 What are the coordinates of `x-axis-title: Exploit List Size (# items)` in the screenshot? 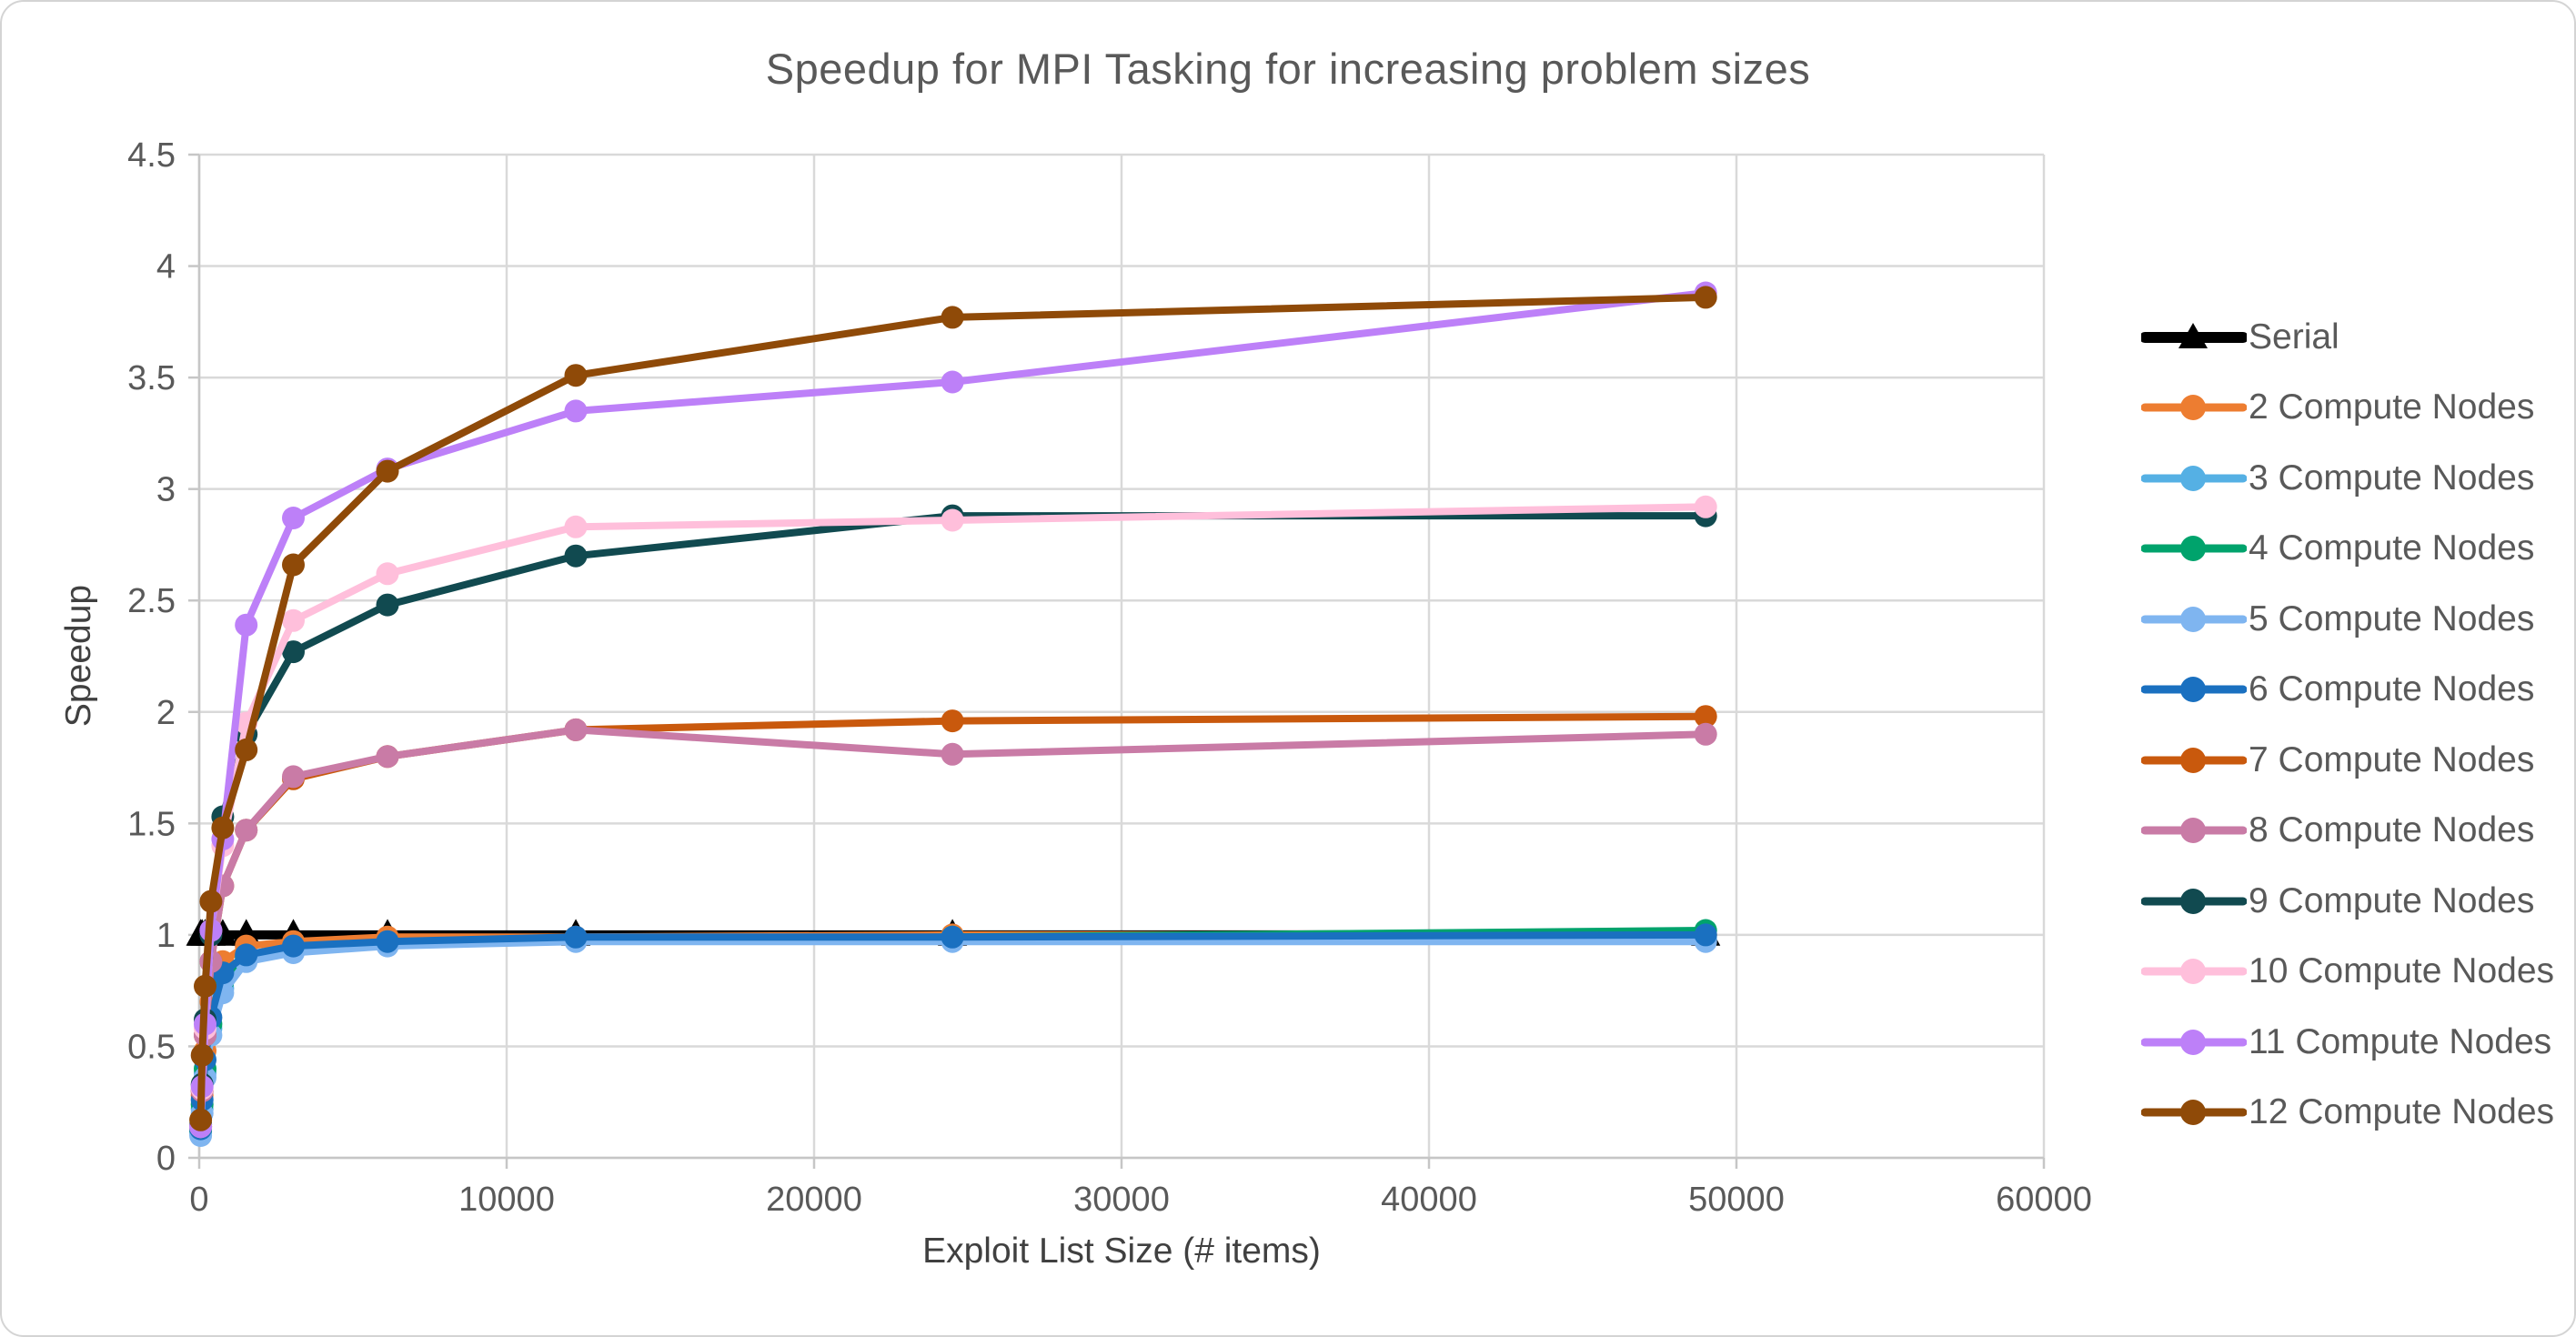 It's located at (1121, 1251).